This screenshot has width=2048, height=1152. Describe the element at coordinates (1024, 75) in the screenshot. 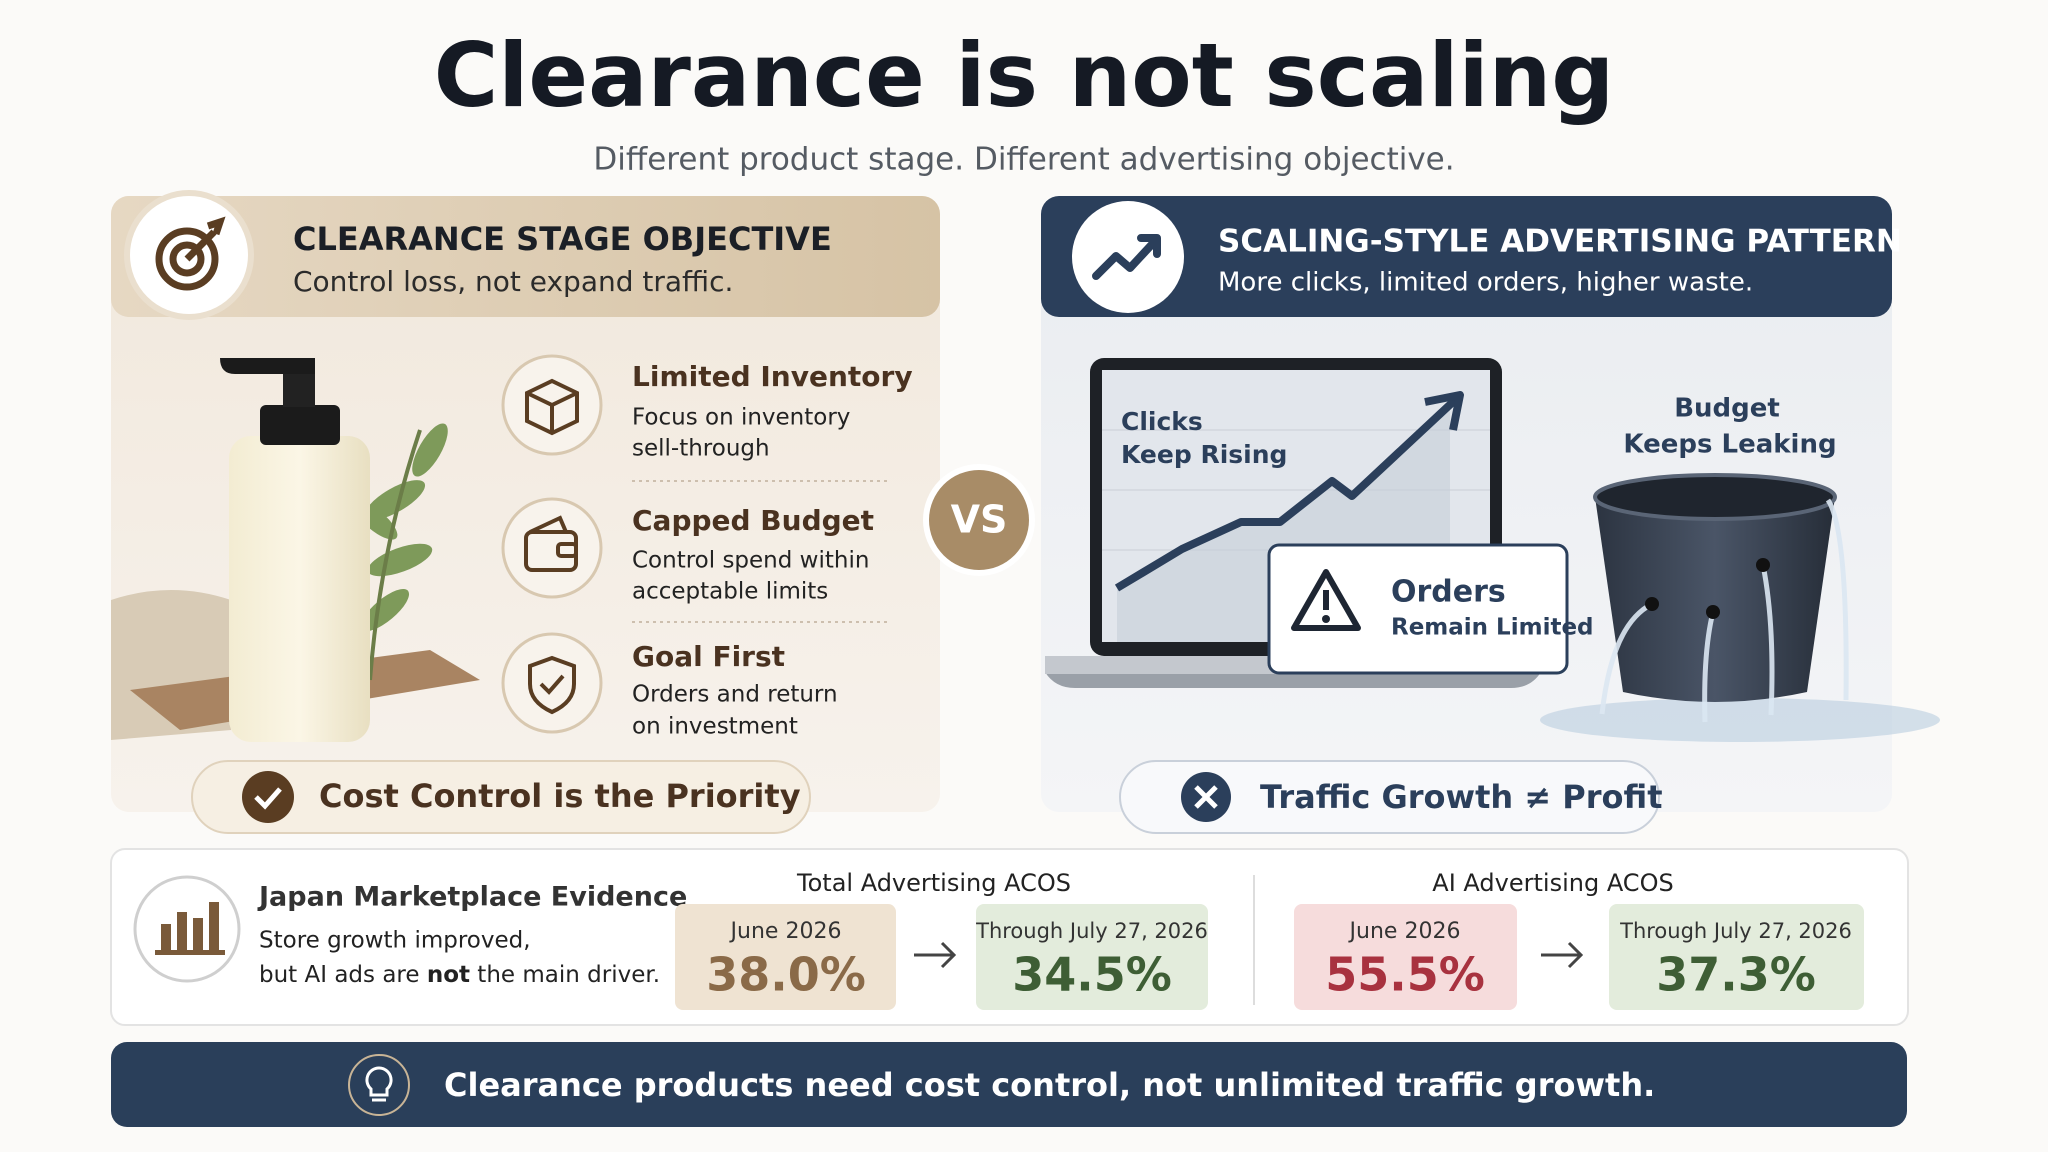

I see `title: Clearance is not scaling` at that location.